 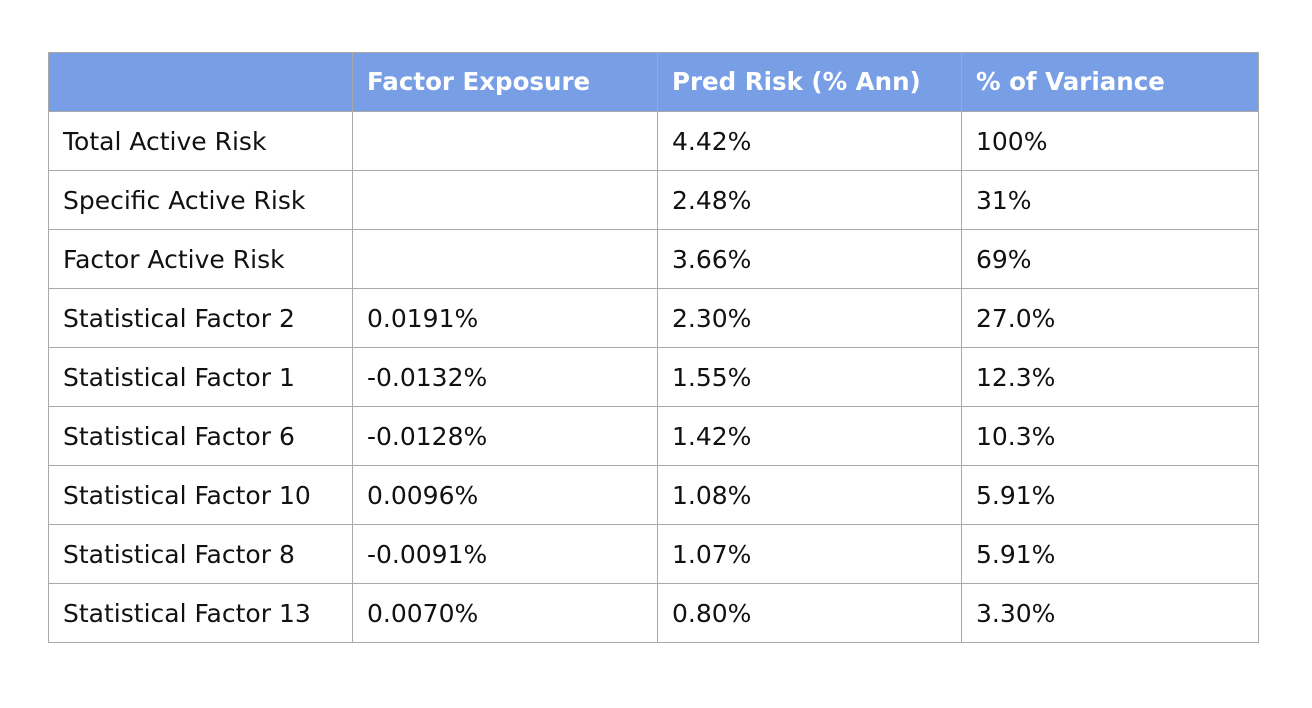 I want to click on row-label-cell: Specific Active Risk, so click(x=200, y=200).